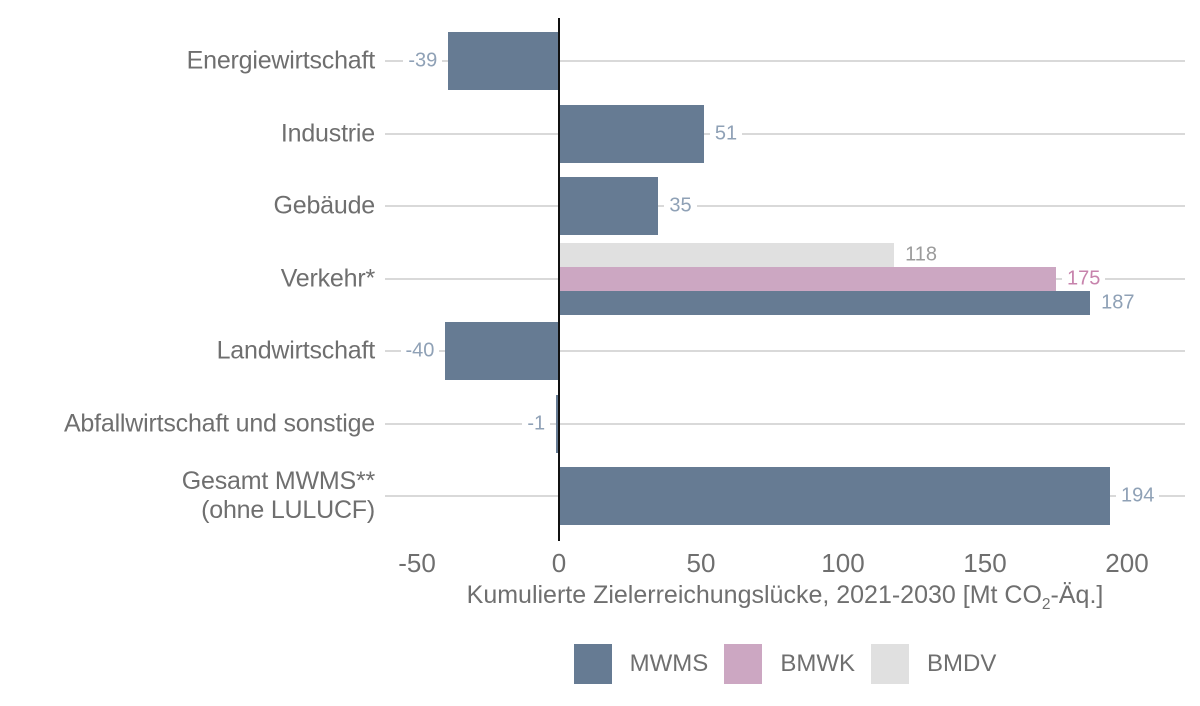 The width and height of the screenshot is (1200, 706). Describe the element at coordinates (420, 351) in the screenshot. I see `value-label: -40` at that location.